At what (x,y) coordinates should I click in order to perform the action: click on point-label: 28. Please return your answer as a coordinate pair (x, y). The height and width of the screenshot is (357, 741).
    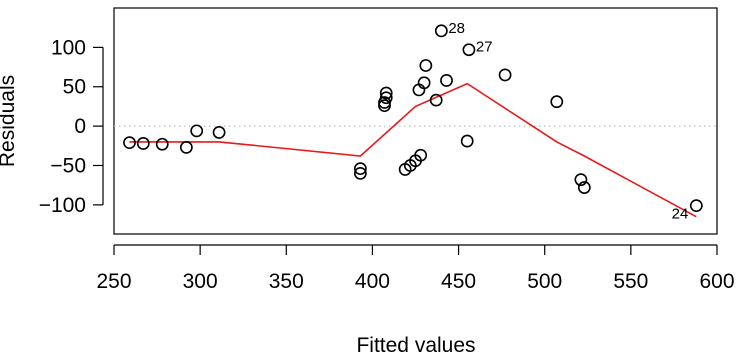
    Looking at the image, I should click on (456, 28).